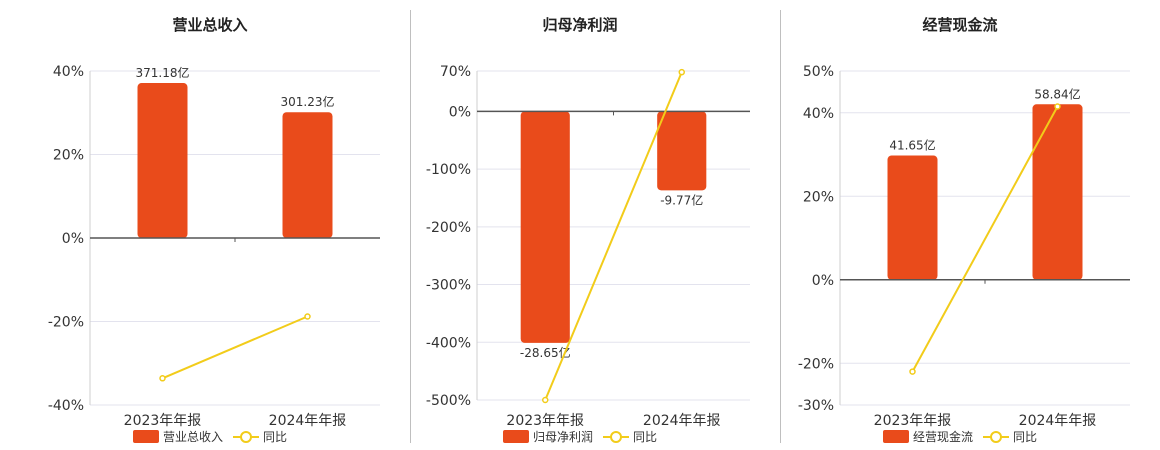 Image resolution: width=1160 pixels, height=450 pixels. What do you see at coordinates (66, 406) in the screenshot?
I see `y-tick-label: -40%` at bounding box center [66, 406].